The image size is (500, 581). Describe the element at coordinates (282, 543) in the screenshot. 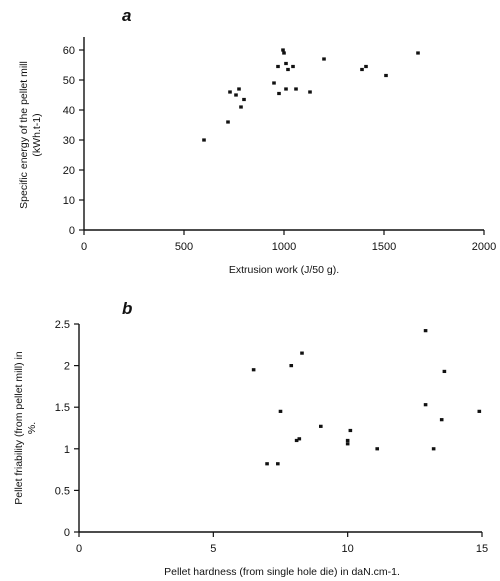

I see `panel-b-x-ticks: 0 5 10 15` at that location.